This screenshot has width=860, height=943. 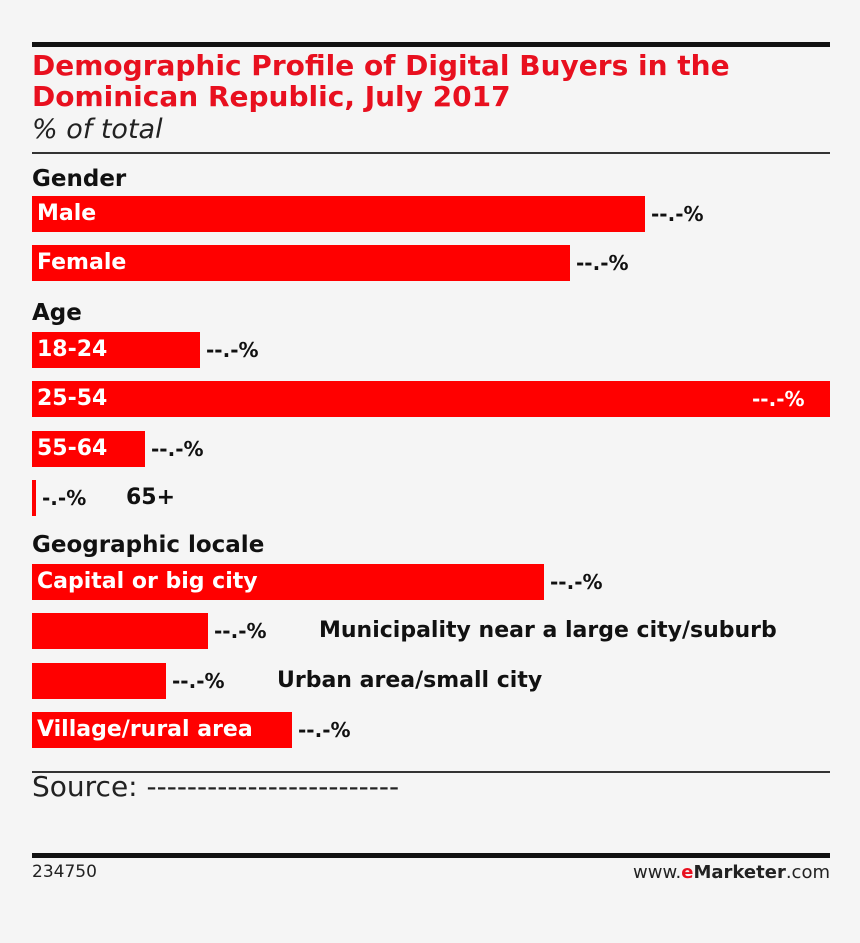 I want to click on bar-65-, so click(x=34, y=498).